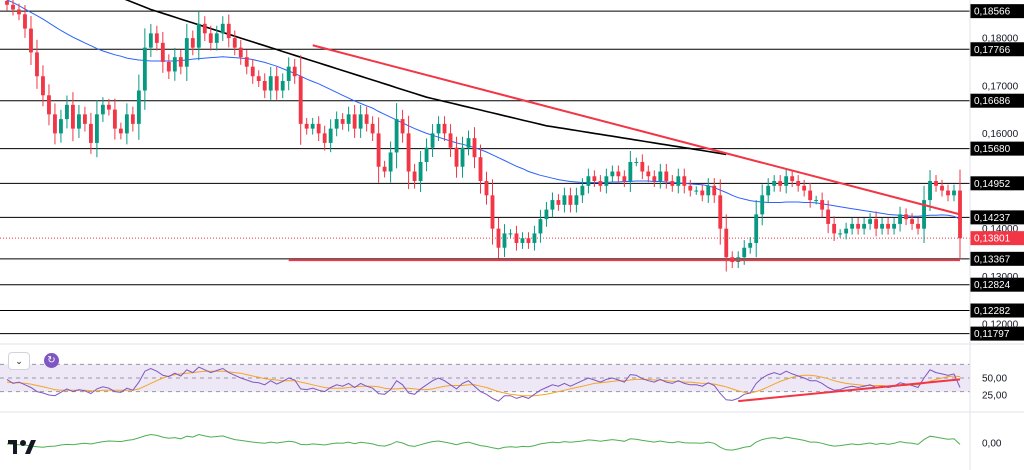  Describe the element at coordinates (1000, 134) in the screenshot. I see `price-tick-label: 0,16000` at that location.